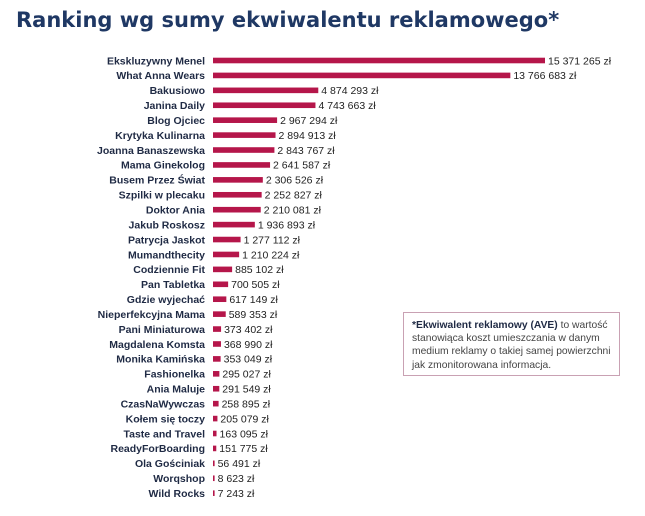 The height and width of the screenshot is (516, 645). What do you see at coordinates (167, 240) in the screenshot?
I see `category-label: Patrycja Jaskot` at bounding box center [167, 240].